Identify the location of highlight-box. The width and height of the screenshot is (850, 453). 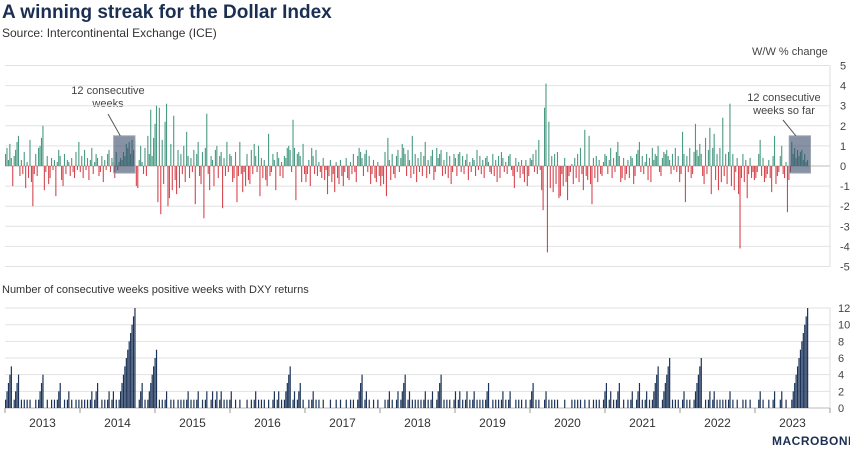
(124, 154).